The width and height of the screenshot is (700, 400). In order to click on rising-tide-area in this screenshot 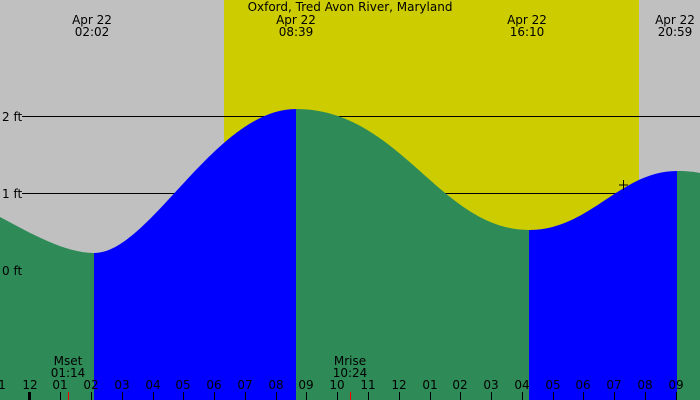, I will do `click(603, 285)`.